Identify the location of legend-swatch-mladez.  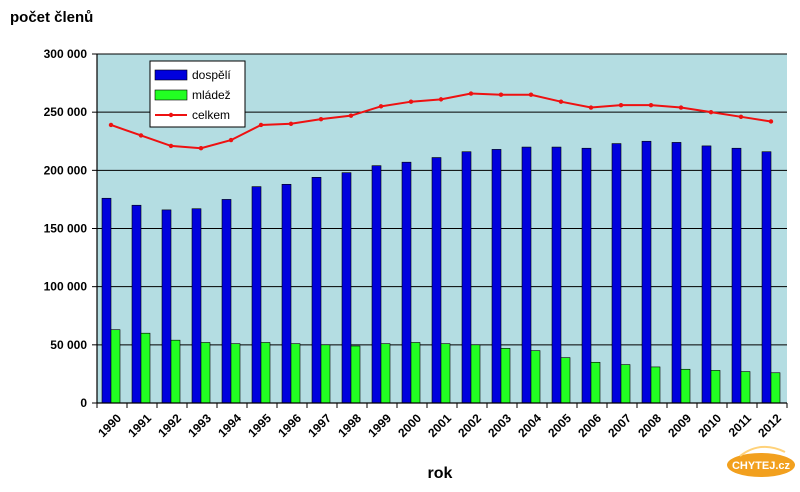
(171, 95).